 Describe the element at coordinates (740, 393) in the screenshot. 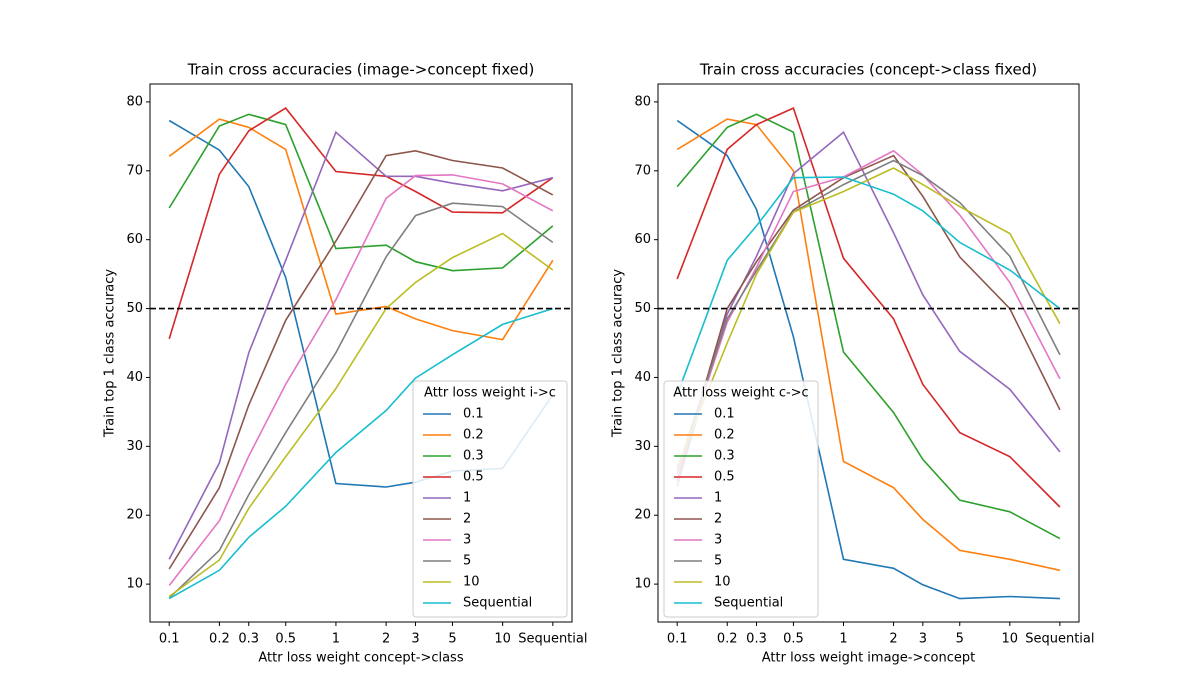

I see `legend-title: Attr loss weight c->c` at that location.